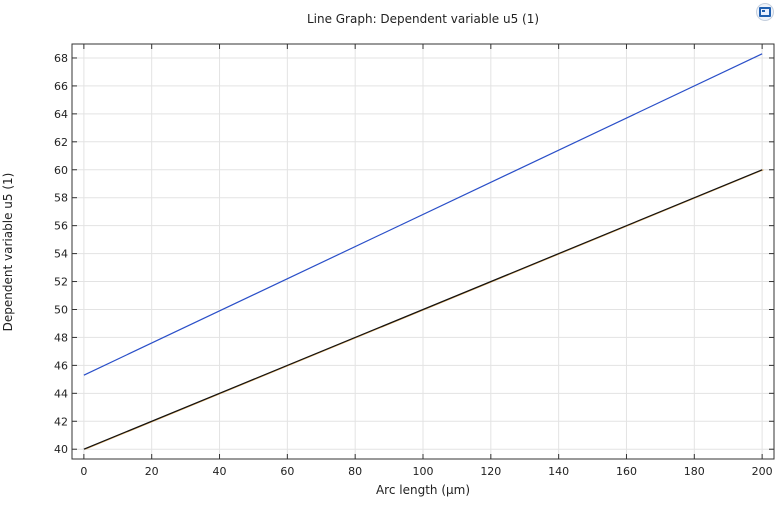 The height and width of the screenshot is (505, 784). I want to click on x-tick-label: 180, so click(694, 471).